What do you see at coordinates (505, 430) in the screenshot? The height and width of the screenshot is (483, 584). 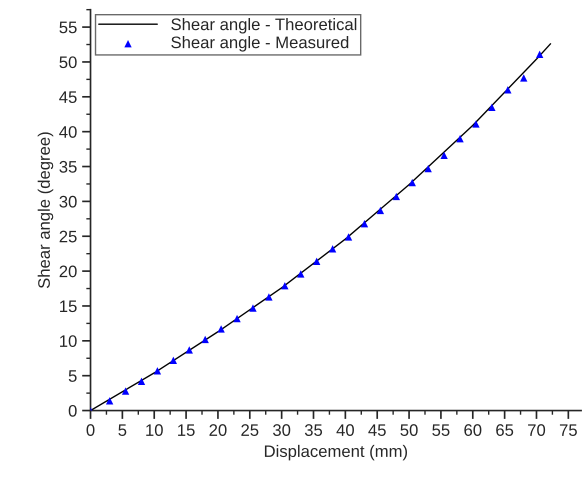 I see `x-tick-label: 65` at bounding box center [505, 430].